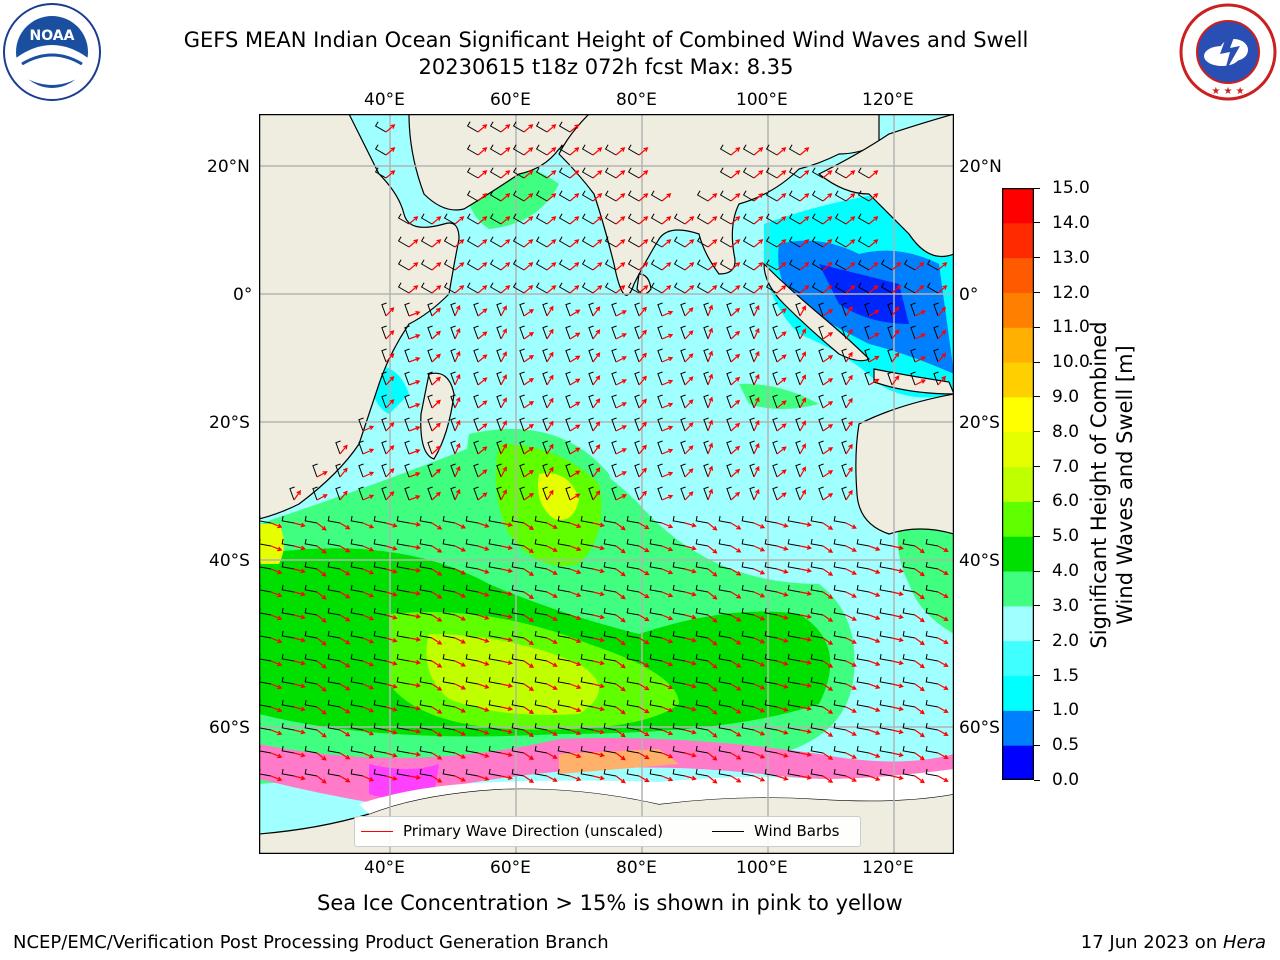 The image size is (1280, 960). I want to click on lon-tick-bottom-100e: 100°E, so click(762, 868).